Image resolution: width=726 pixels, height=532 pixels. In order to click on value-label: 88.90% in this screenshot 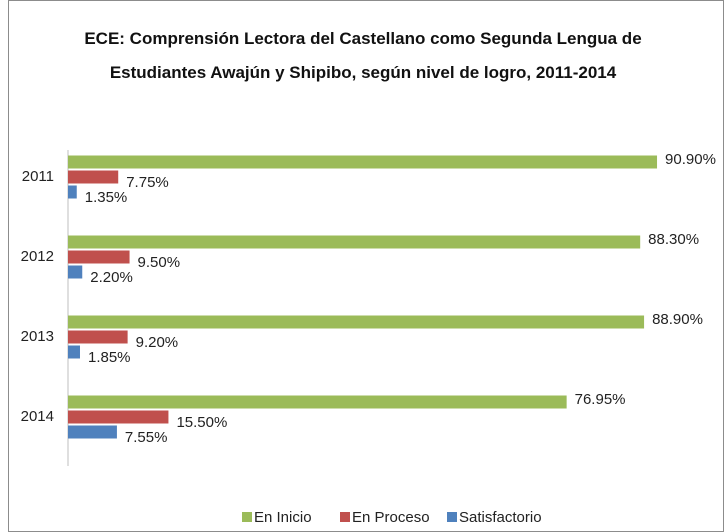, I will do `click(677, 319)`.